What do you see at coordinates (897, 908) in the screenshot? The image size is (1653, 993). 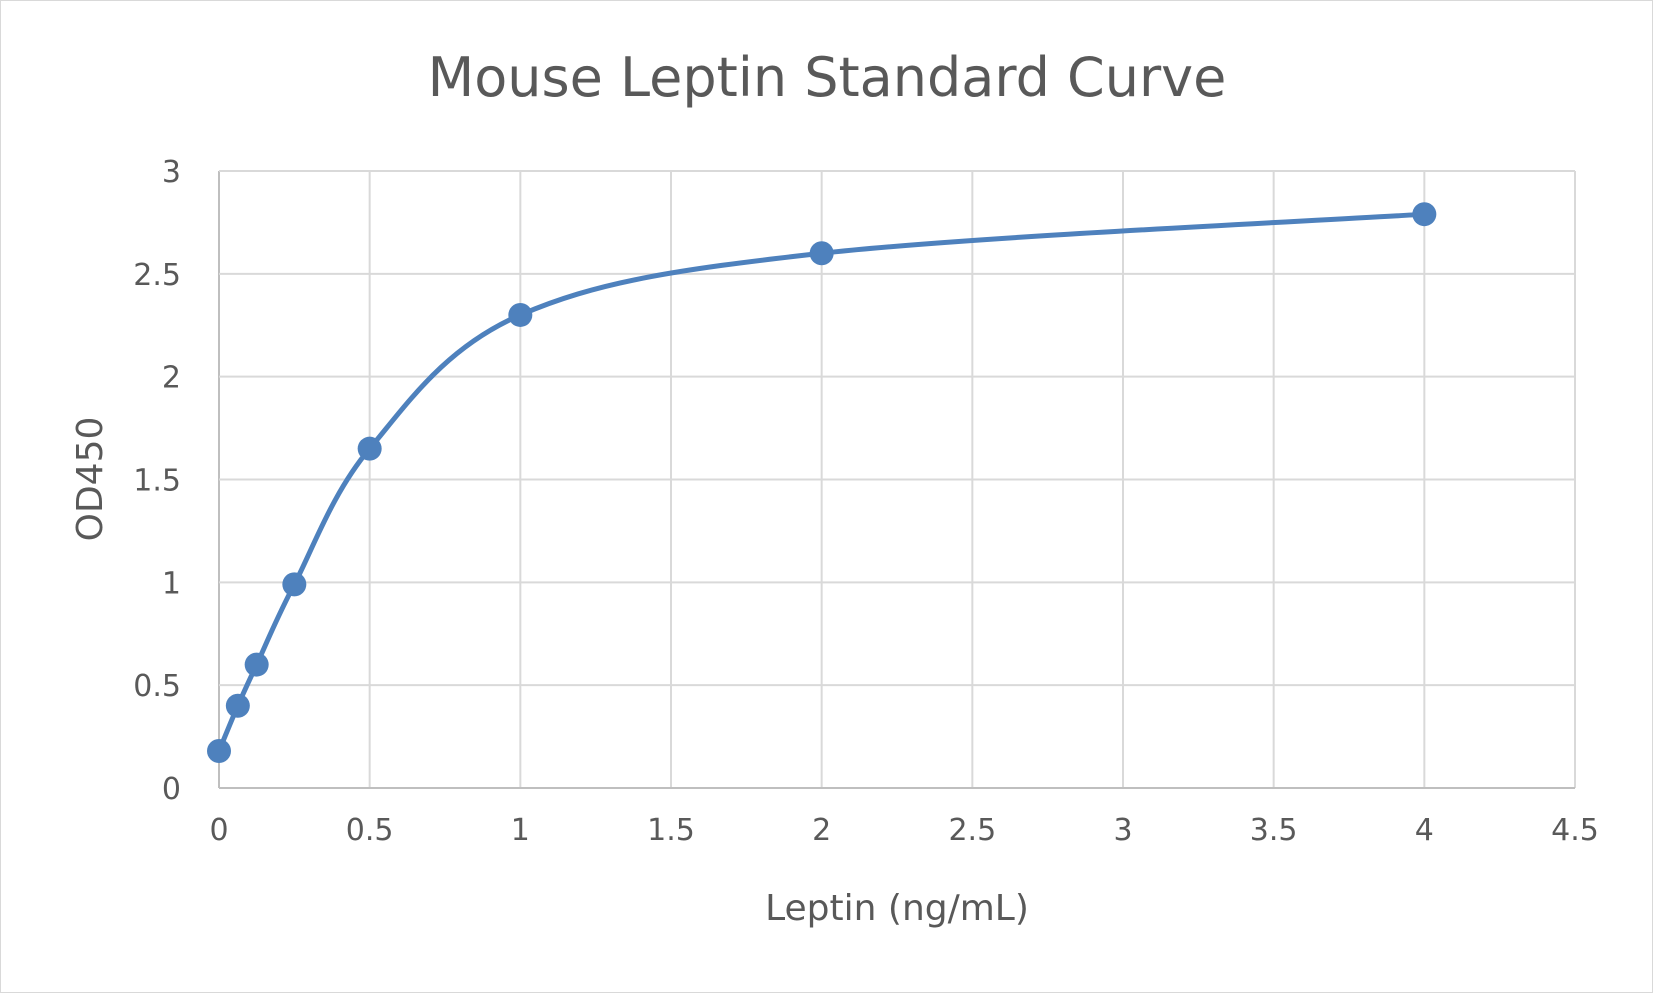 I see `x-axis-label: Leptin (ng/mL)` at bounding box center [897, 908].